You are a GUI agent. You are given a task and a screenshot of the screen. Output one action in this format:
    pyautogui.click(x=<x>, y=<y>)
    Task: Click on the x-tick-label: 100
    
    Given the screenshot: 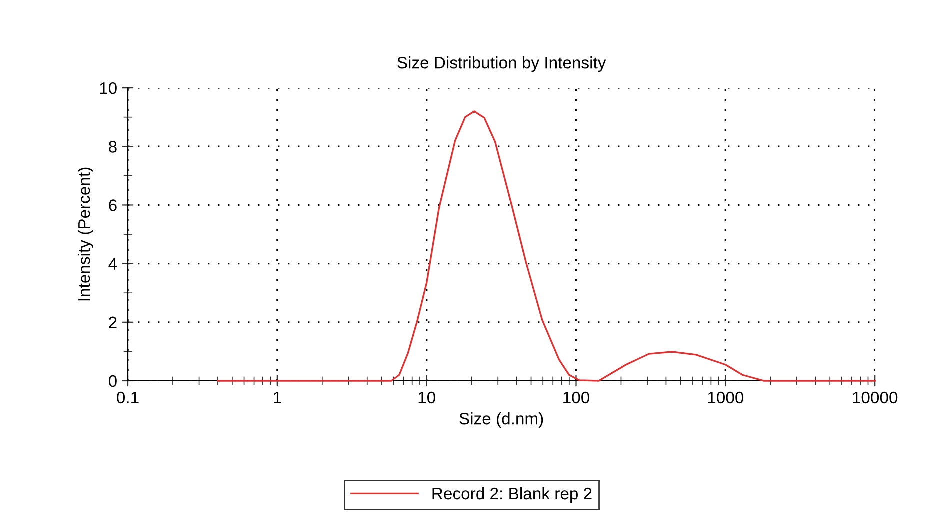 What is the action you would take?
    pyautogui.click(x=577, y=398)
    